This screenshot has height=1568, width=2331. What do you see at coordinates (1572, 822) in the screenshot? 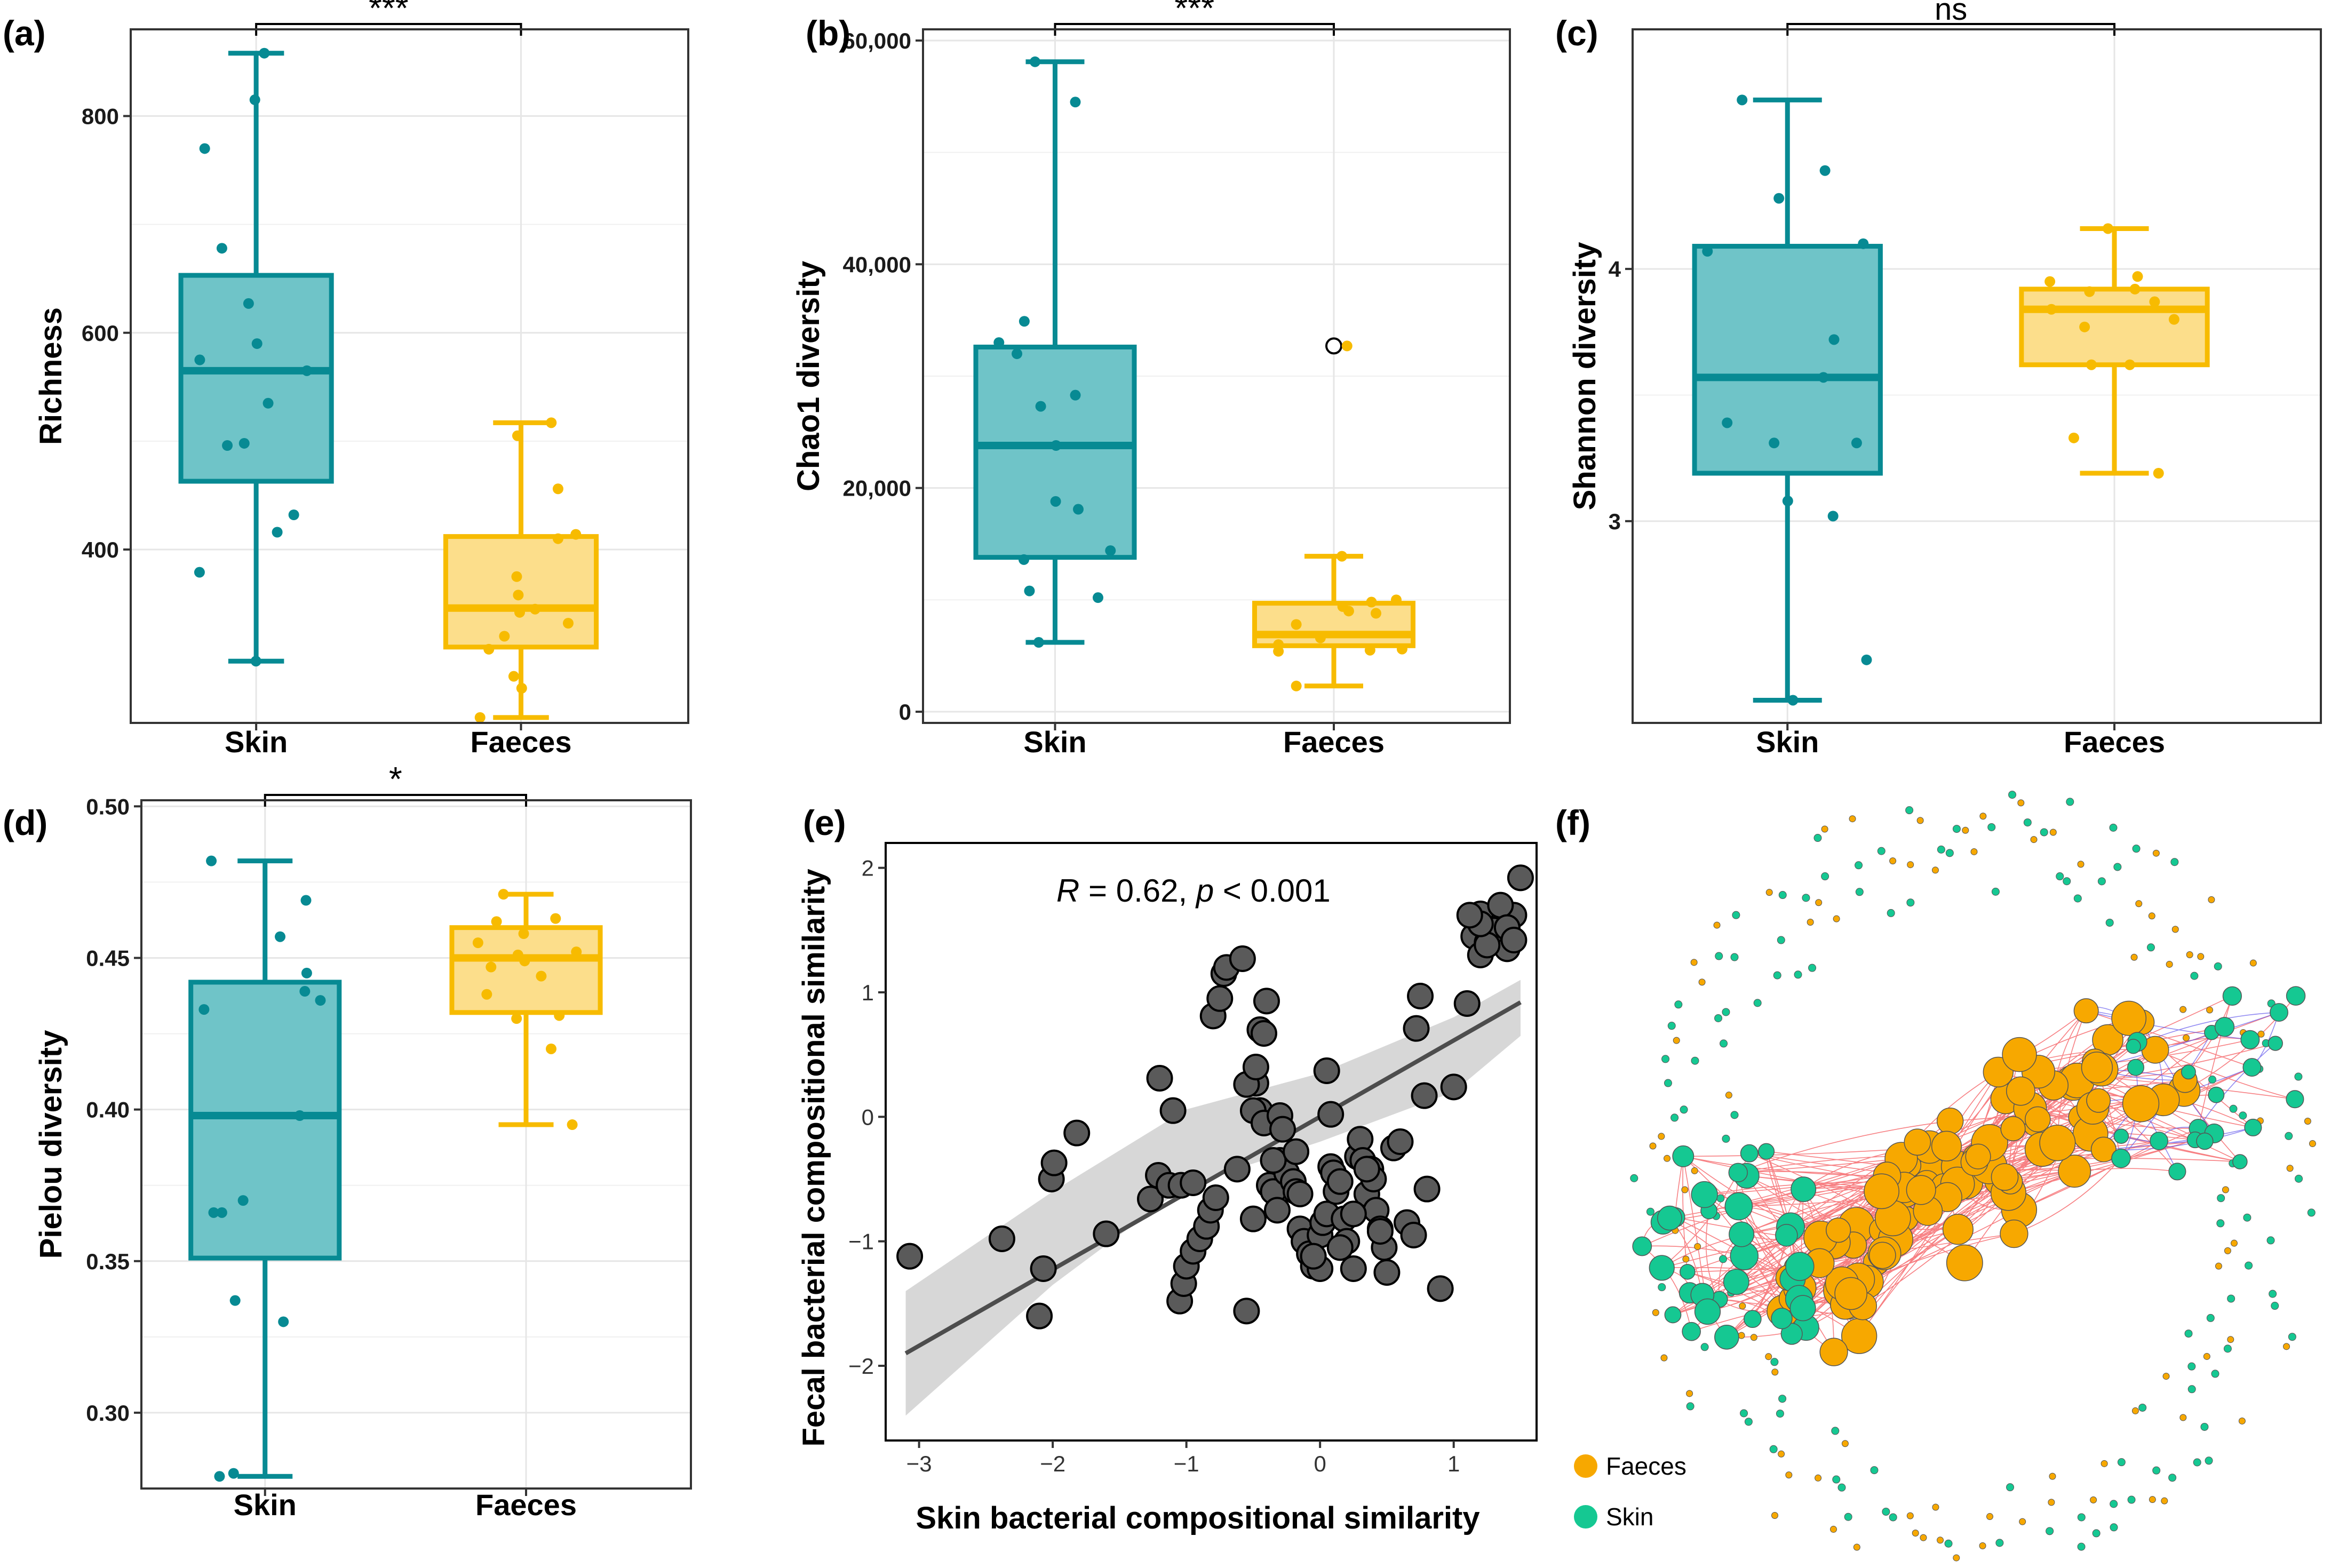
I see `panel-label: (f)` at bounding box center [1572, 822].